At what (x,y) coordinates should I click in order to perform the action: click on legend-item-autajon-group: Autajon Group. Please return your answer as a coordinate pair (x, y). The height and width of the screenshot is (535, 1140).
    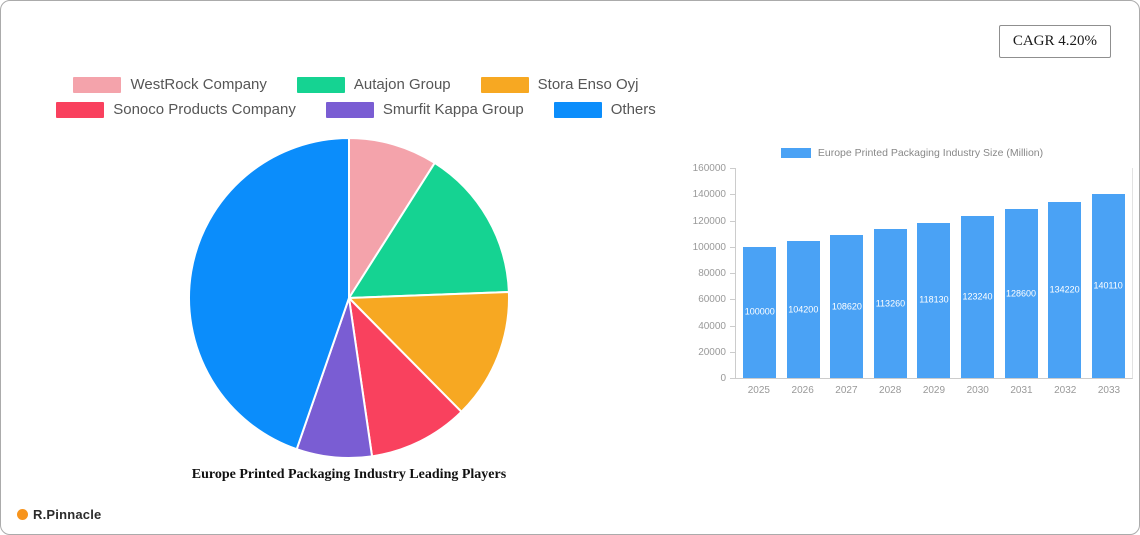
    Looking at the image, I should click on (373, 84).